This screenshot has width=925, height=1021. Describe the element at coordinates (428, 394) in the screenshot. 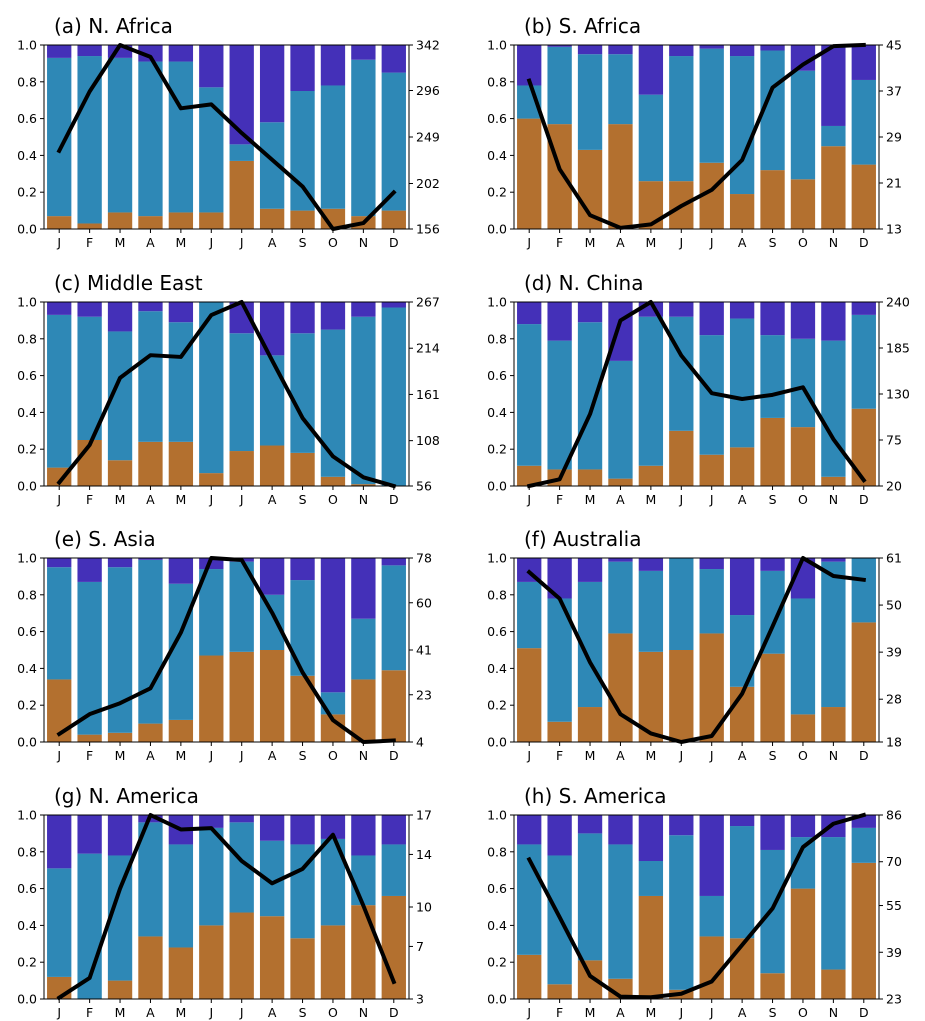

I see `y2-tick-label: 161` at that location.